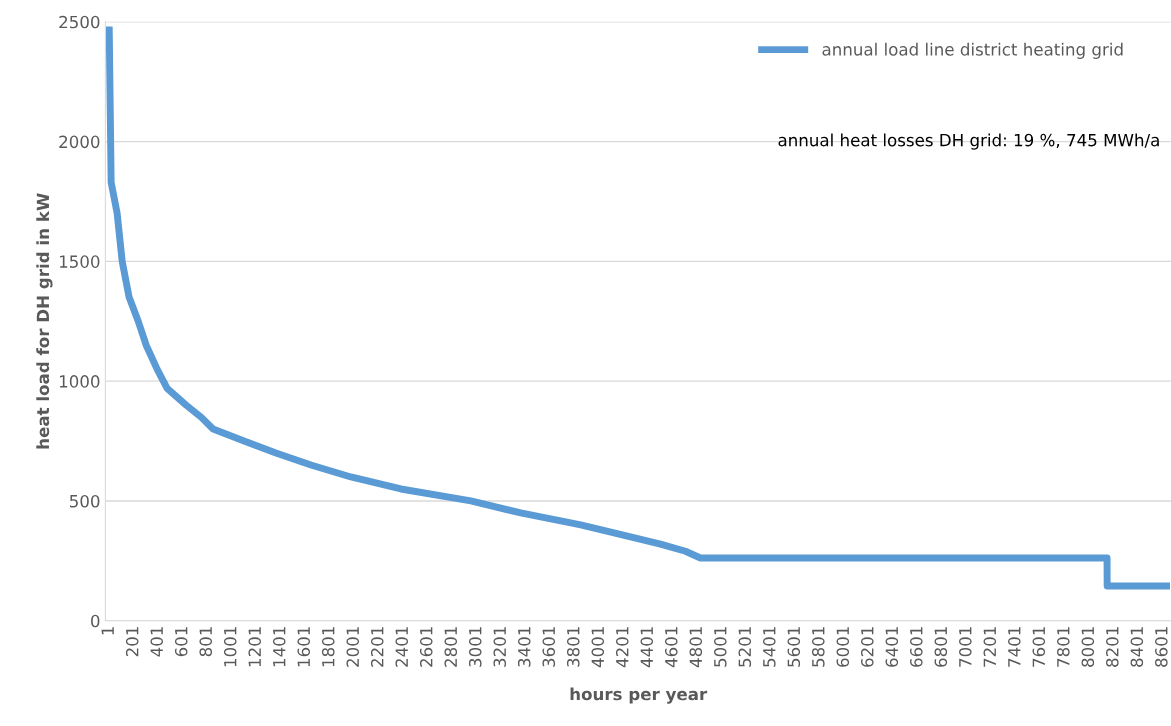 Image resolution: width=1171 pixels, height=726 pixels. I want to click on x-tick-label: 6001, so click(843, 647).